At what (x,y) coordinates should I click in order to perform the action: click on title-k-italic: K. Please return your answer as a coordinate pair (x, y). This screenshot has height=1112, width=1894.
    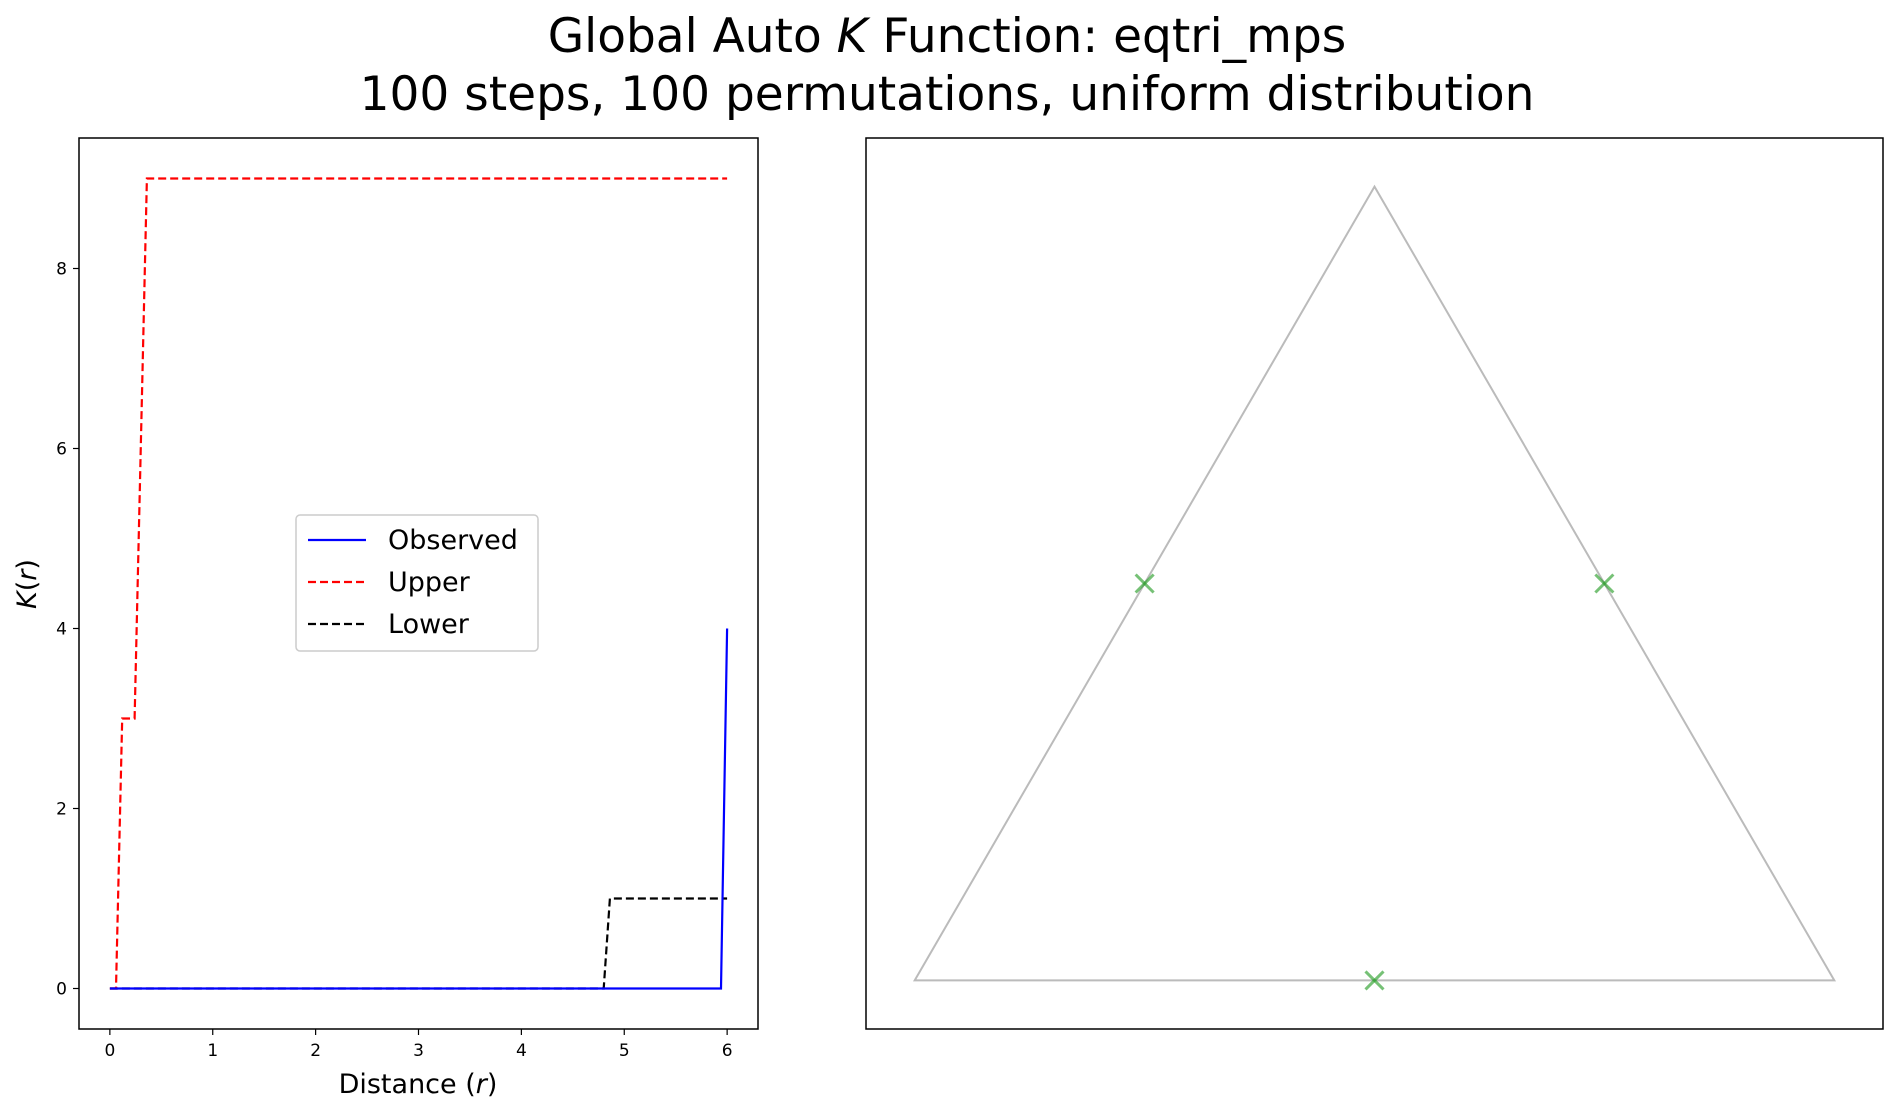
    Looking at the image, I should click on (852, 36).